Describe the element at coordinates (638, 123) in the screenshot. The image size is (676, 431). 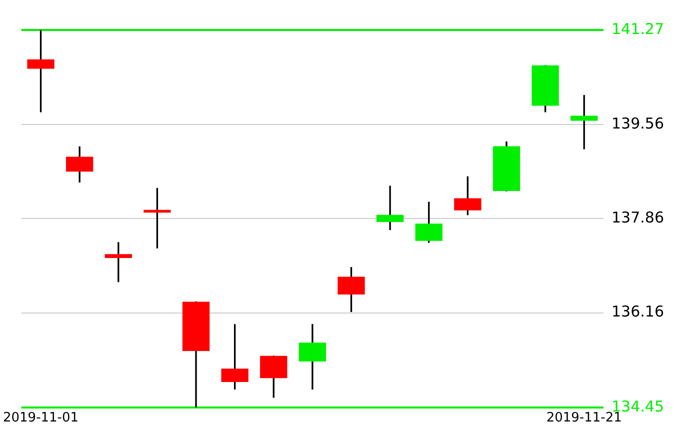
I see `y-tick-label: 139.56` at that location.